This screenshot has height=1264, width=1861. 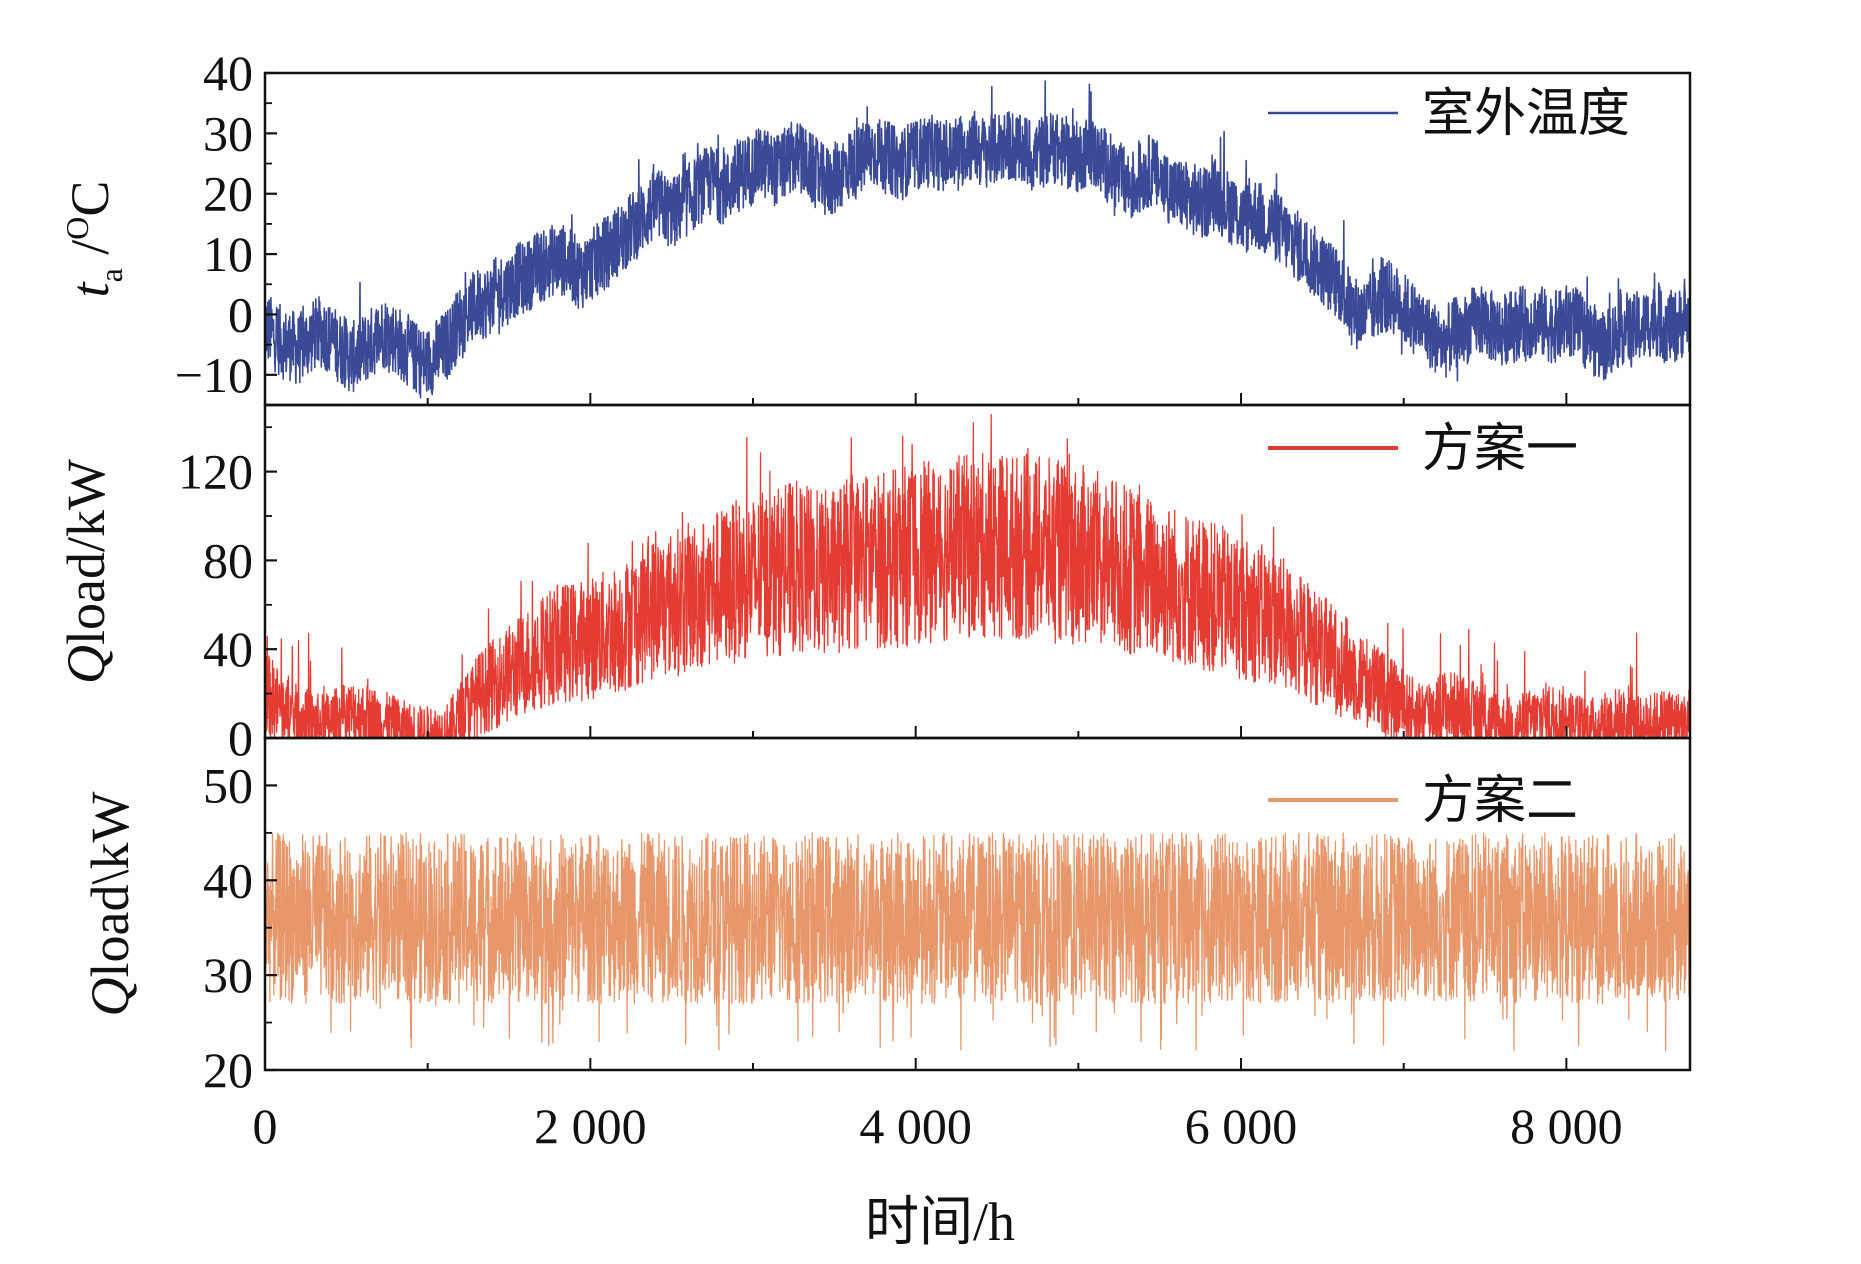 I want to click on x-tick-label: 0, so click(x=265, y=1126).